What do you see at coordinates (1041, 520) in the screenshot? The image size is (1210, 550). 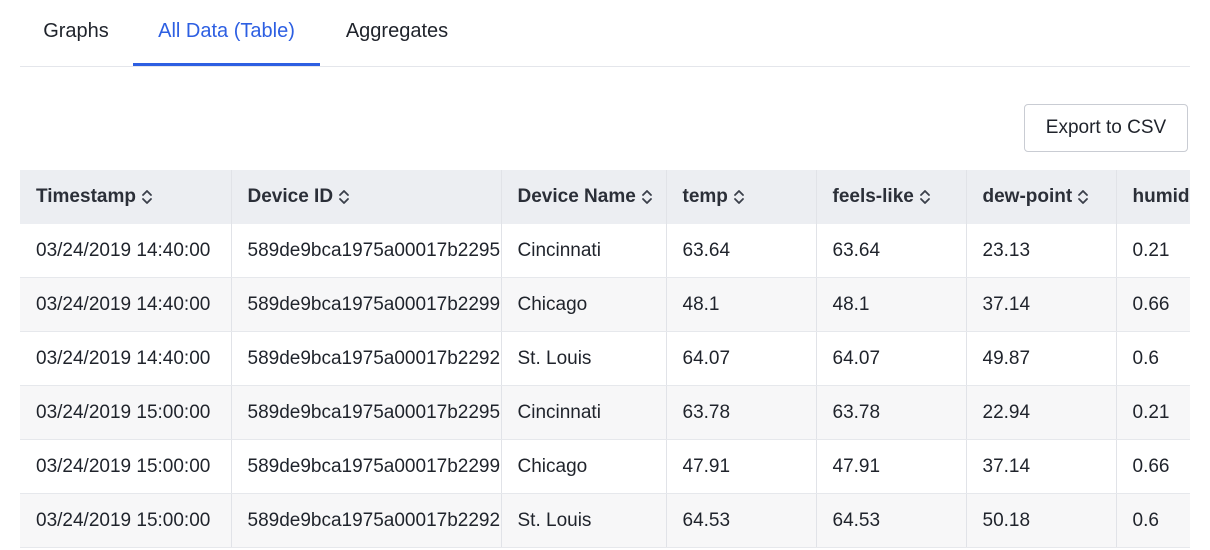 I see `cell-dew-point: 50.18` at bounding box center [1041, 520].